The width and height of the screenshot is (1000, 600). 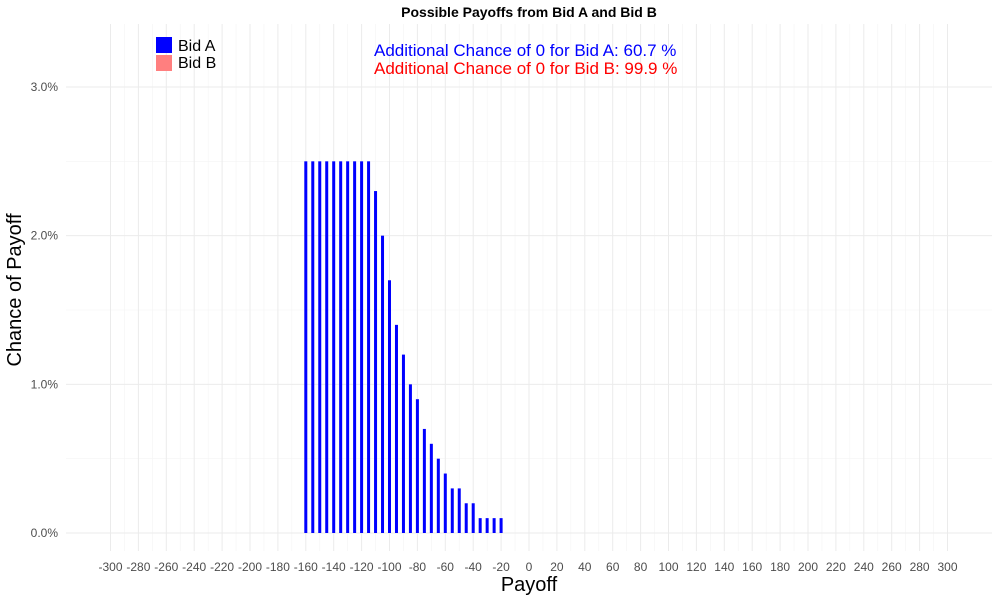 I want to click on x-tick-label: 100, so click(x=668, y=567).